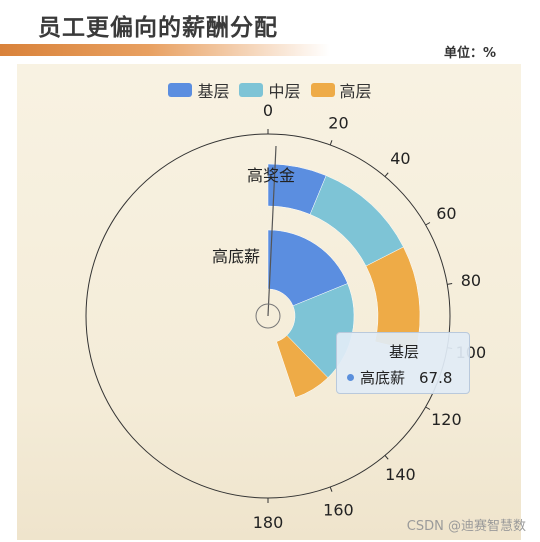 Image resolution: width=540 pixels, height=542 pixels. I want to click on tooltip-row: 高底薪 67.8, so click(399, 377).